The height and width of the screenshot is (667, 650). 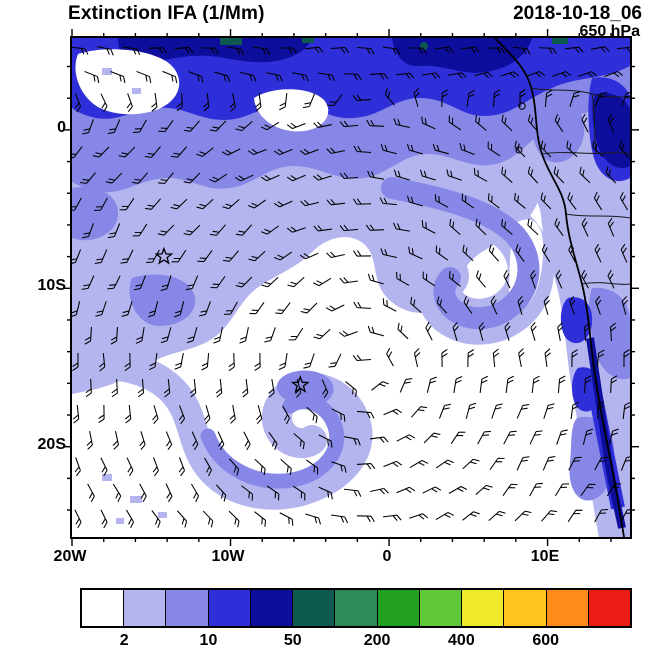 I want to click on x-tick-label: 10E, so click(x=545, y=556).